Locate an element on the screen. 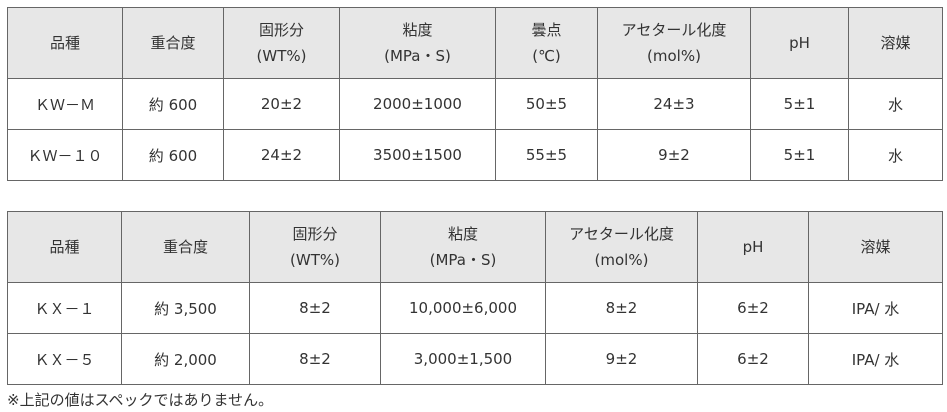 The image size is (947, 412). data-row: ＫＸ－１ 約 3,500 8±2 10,000±6,000 8±2 6±2 IPA/ 水 is located at coordinates (475, 308).